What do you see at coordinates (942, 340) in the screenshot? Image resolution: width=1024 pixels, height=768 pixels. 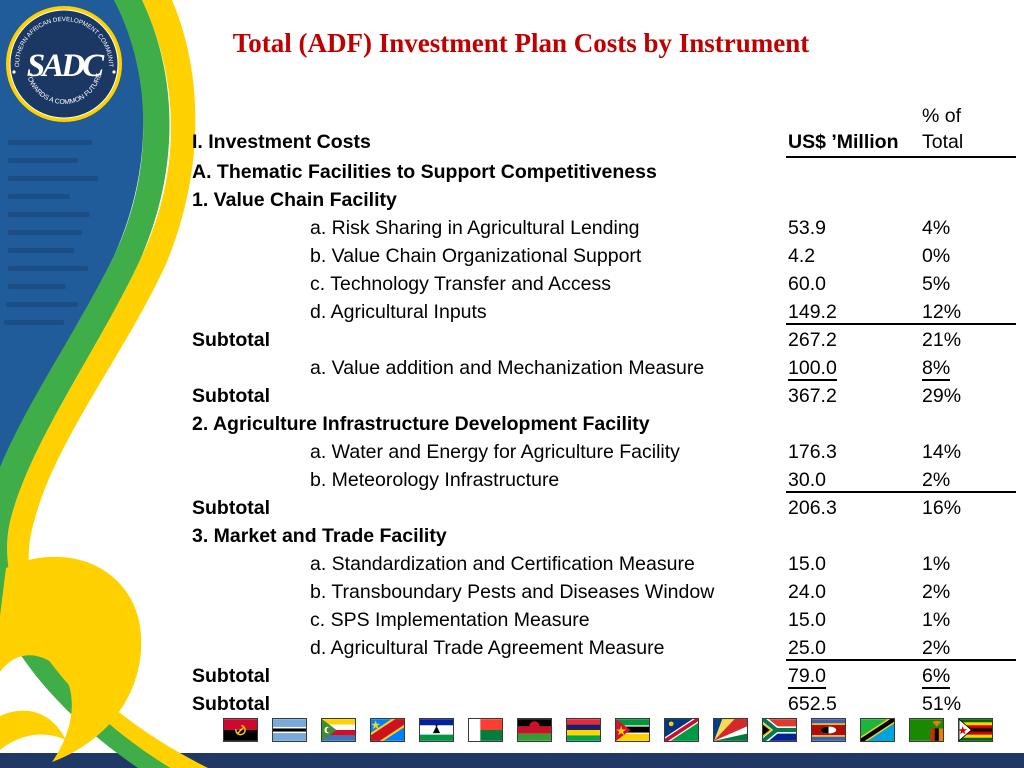 I see `row-percent: 21%` at bounding box center [942, 340].